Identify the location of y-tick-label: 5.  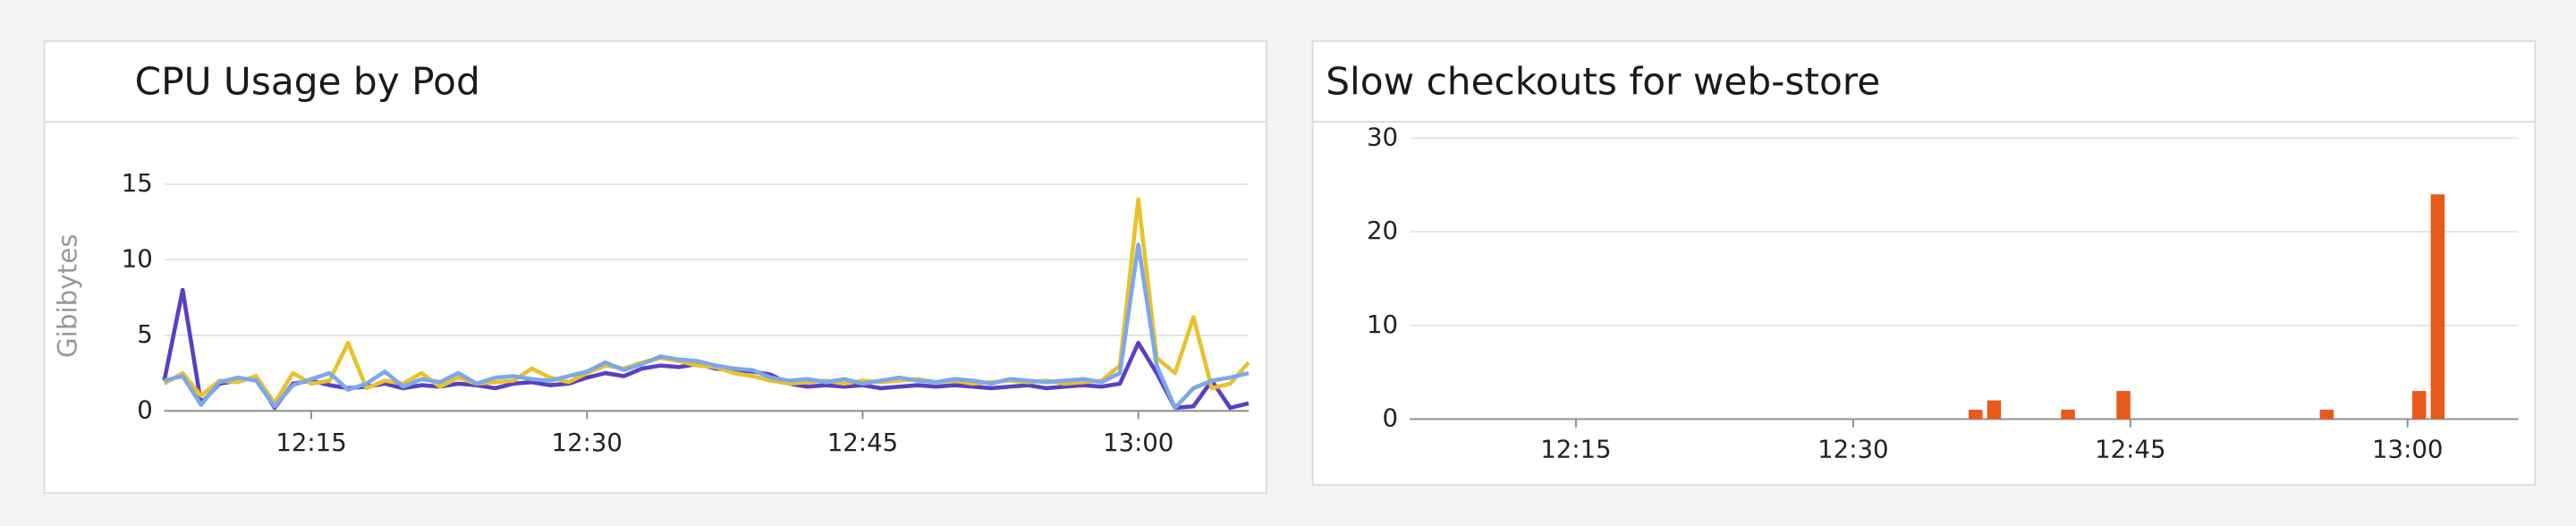
(145, 334).